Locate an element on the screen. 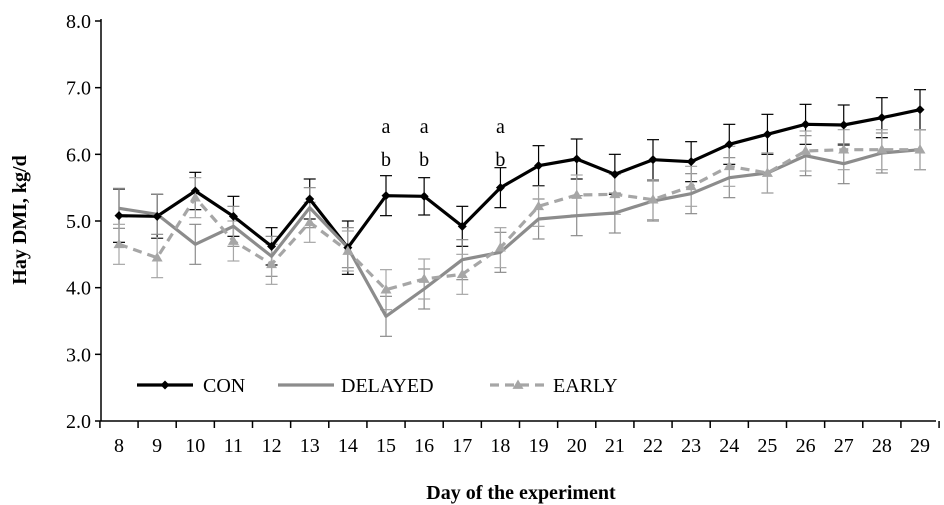 The width and height of the screenshot is (944, 505). x-tick-label: 11 is located at coordinates (233, 446).